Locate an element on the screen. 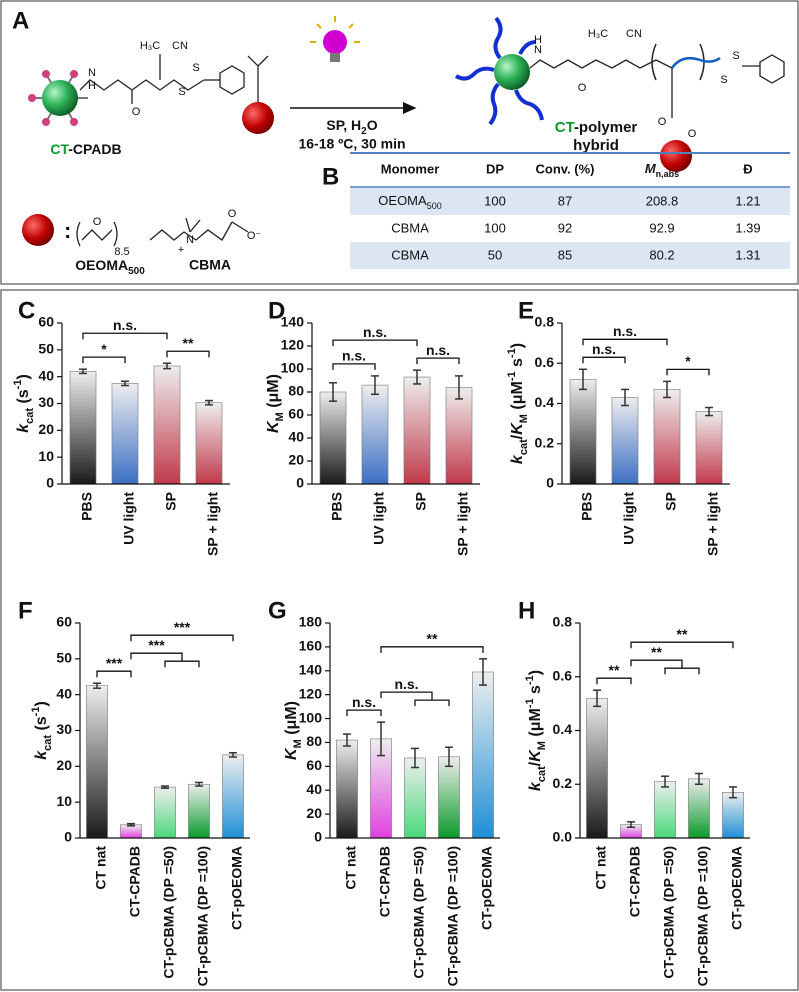 This screenshot has height=992, width=799. x-tick-label: PBS is located at coordinates (587, 506).